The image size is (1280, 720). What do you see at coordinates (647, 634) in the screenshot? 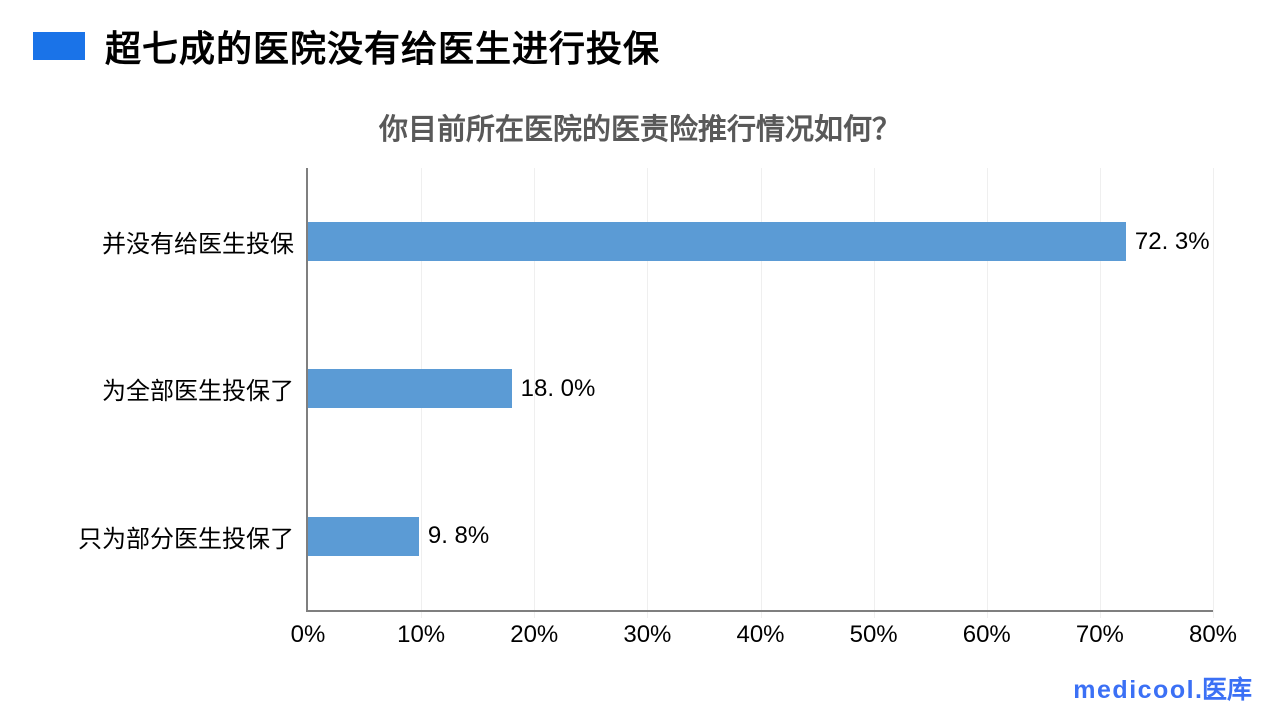
I see `x-tick-label: 30%` at bounding box center [647, 634].